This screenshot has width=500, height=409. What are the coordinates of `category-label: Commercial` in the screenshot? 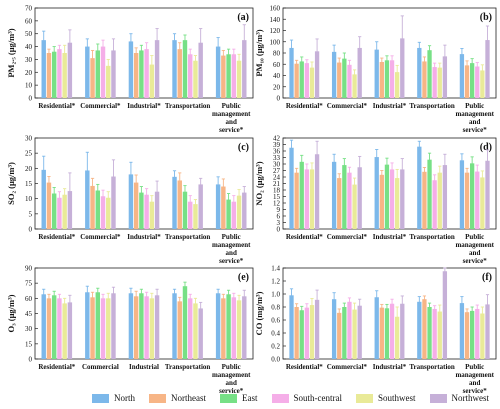 It's located at (100, 367).